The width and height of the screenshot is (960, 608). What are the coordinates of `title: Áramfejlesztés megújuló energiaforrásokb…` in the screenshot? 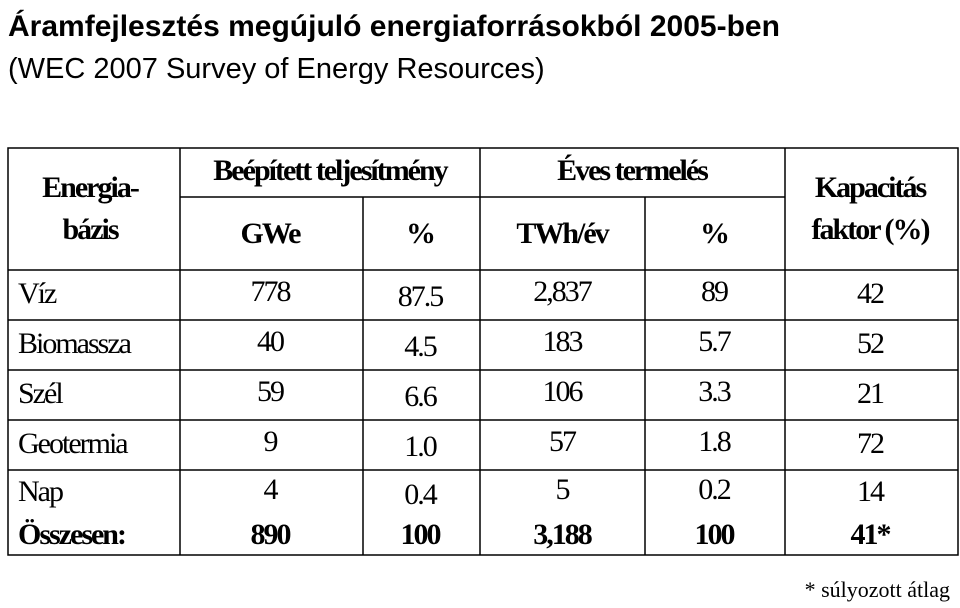 It's located at (394, 26).